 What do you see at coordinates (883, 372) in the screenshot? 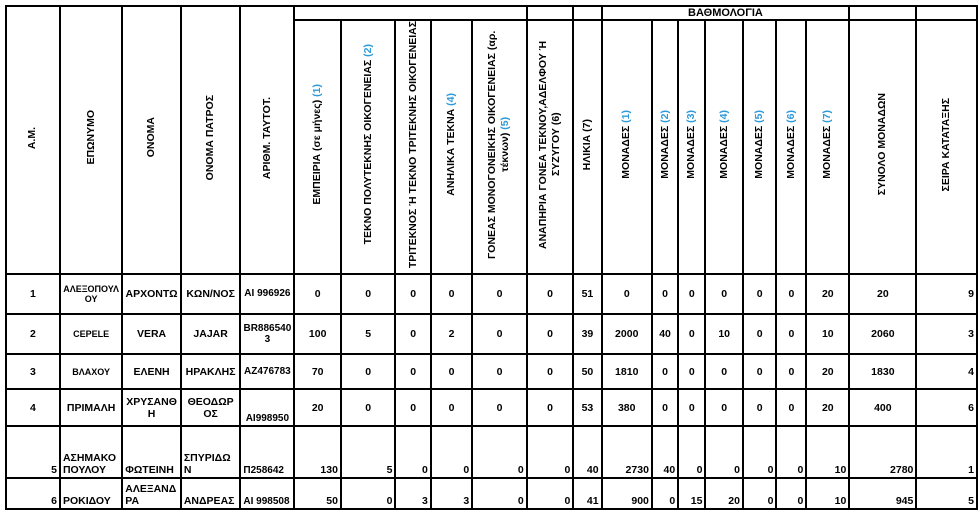
I see `cell-total-points: 1830` at bounding box center [883, 372].